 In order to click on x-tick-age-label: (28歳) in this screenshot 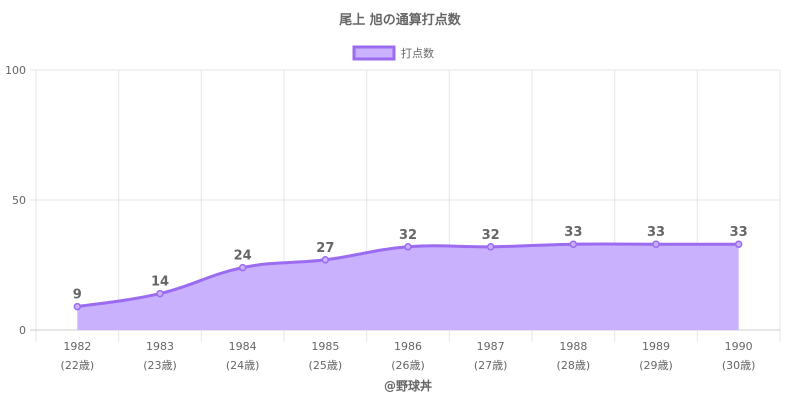, I will do `click(574, 365)`.